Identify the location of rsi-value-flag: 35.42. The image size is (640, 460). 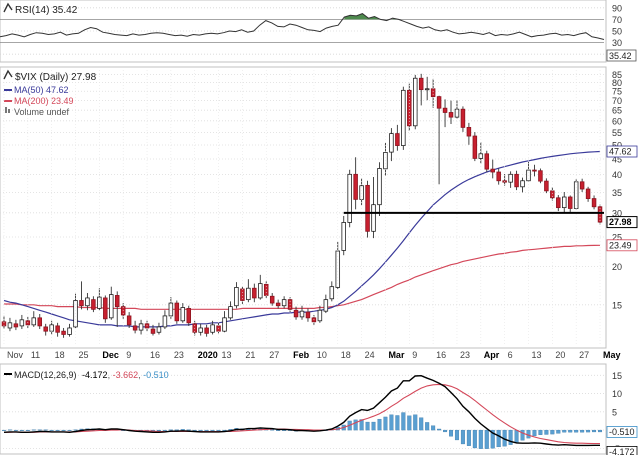
(621, 55).